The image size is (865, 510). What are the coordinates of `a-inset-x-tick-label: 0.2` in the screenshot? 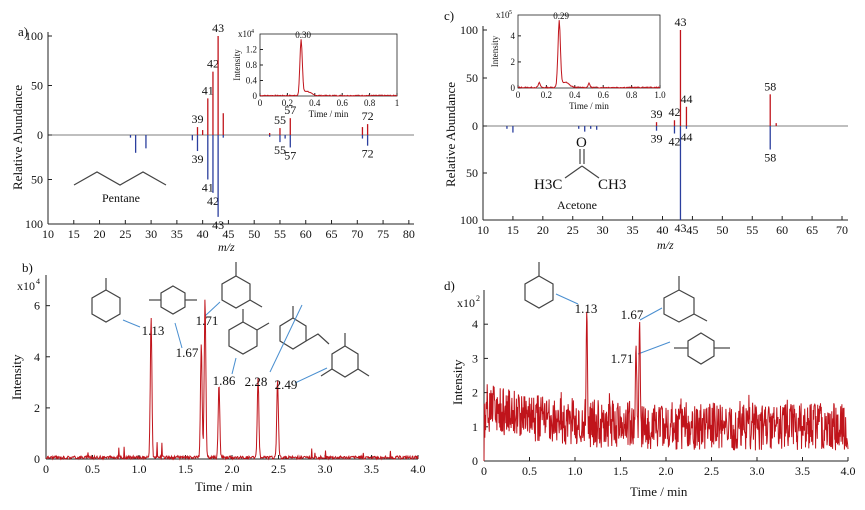 It's located at (287, 103).